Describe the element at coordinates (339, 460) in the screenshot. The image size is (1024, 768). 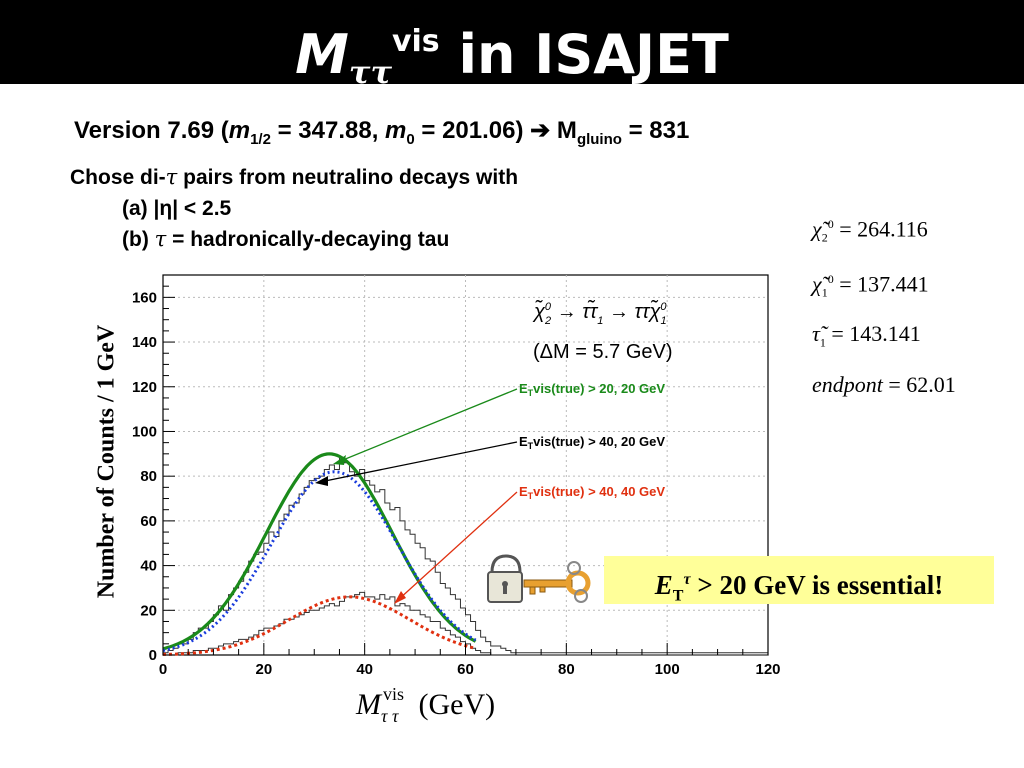
I see `arrow-green-head` at that location.